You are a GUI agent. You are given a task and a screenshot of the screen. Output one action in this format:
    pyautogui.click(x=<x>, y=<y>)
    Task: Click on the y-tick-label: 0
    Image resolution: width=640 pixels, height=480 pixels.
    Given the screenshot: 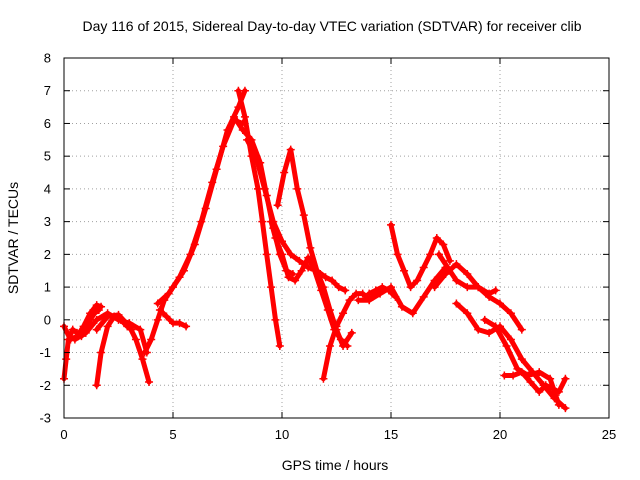 What is the action you would take?
    pyautogui.click(x=47, y=319)
    